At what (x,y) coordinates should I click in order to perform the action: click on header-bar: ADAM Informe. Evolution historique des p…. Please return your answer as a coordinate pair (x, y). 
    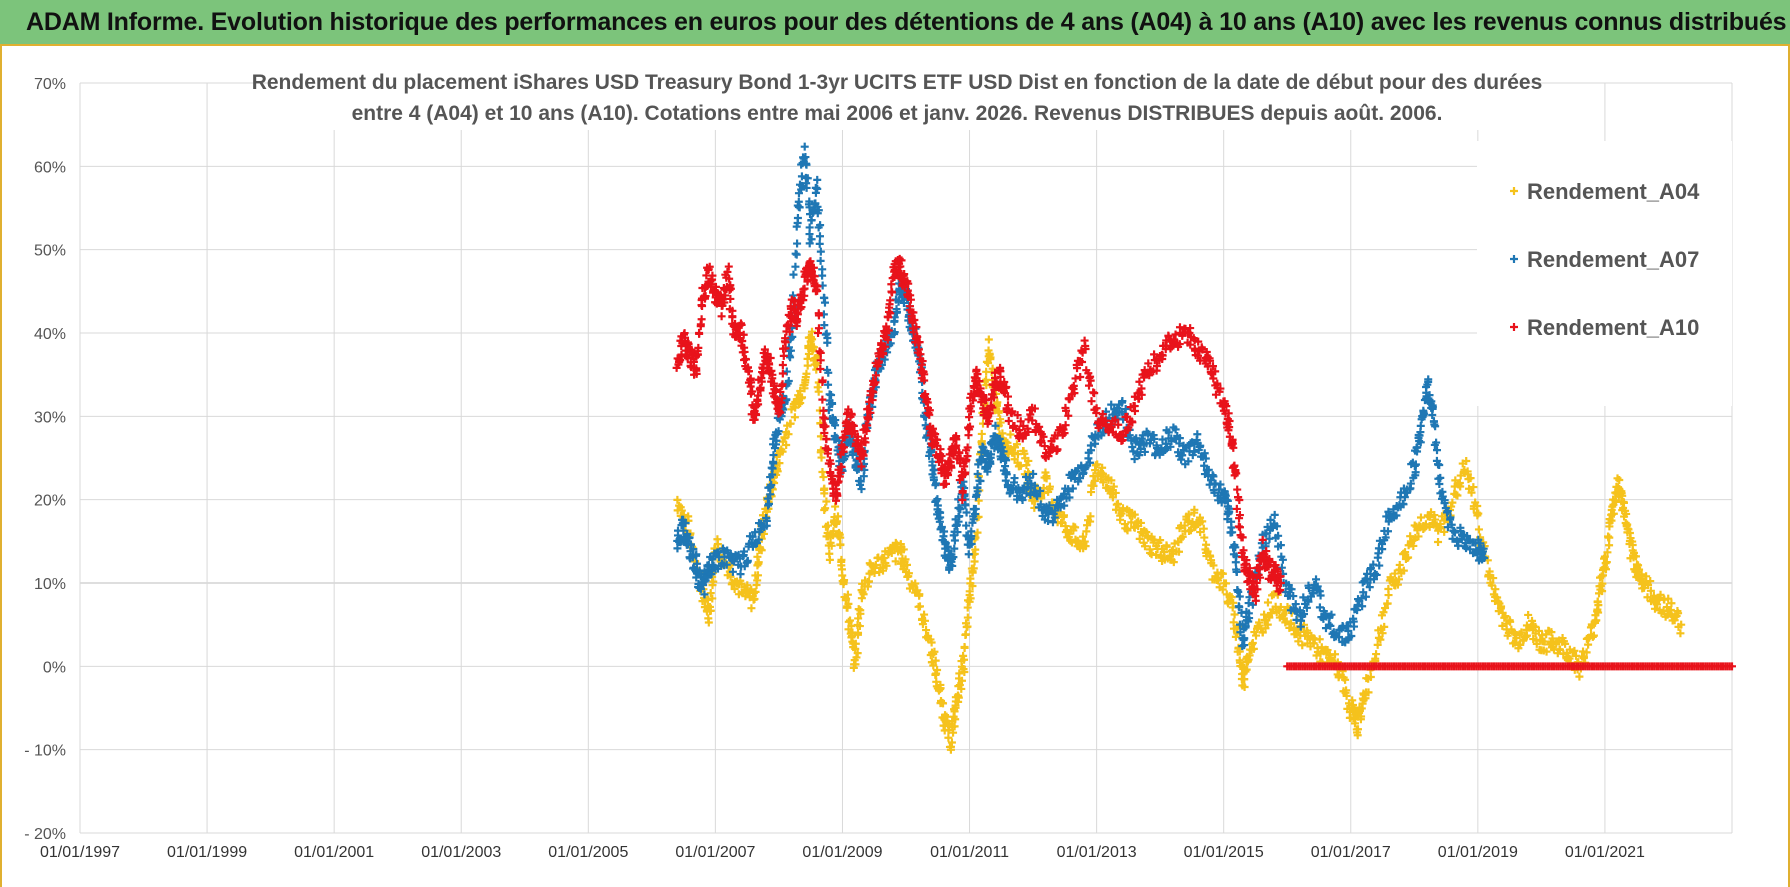
    Looking at the image, I should click on (895, 23).